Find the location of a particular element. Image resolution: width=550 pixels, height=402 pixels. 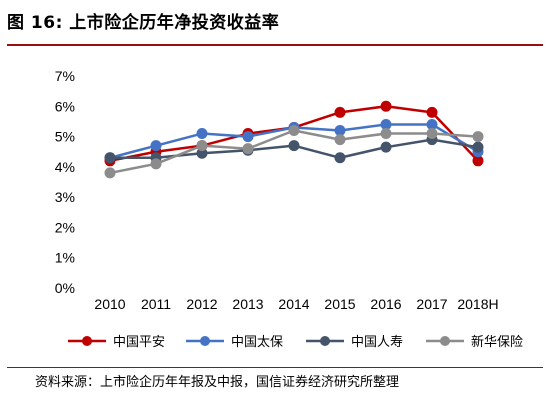

y-tick-label: 3% is located at coordinates (65, 197).